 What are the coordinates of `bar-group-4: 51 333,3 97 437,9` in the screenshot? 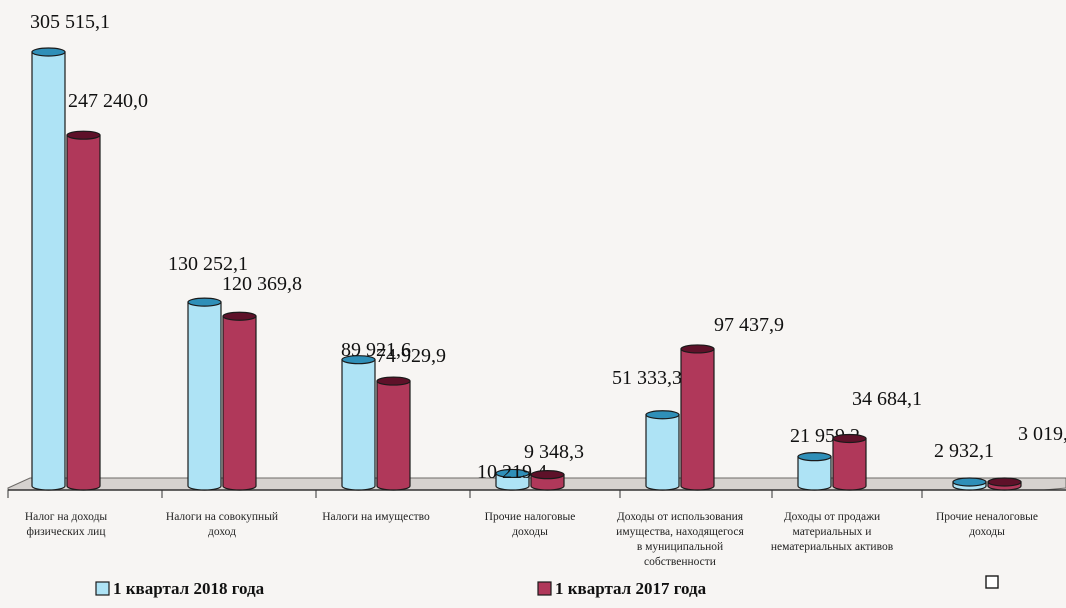 It's located at (698, 402).